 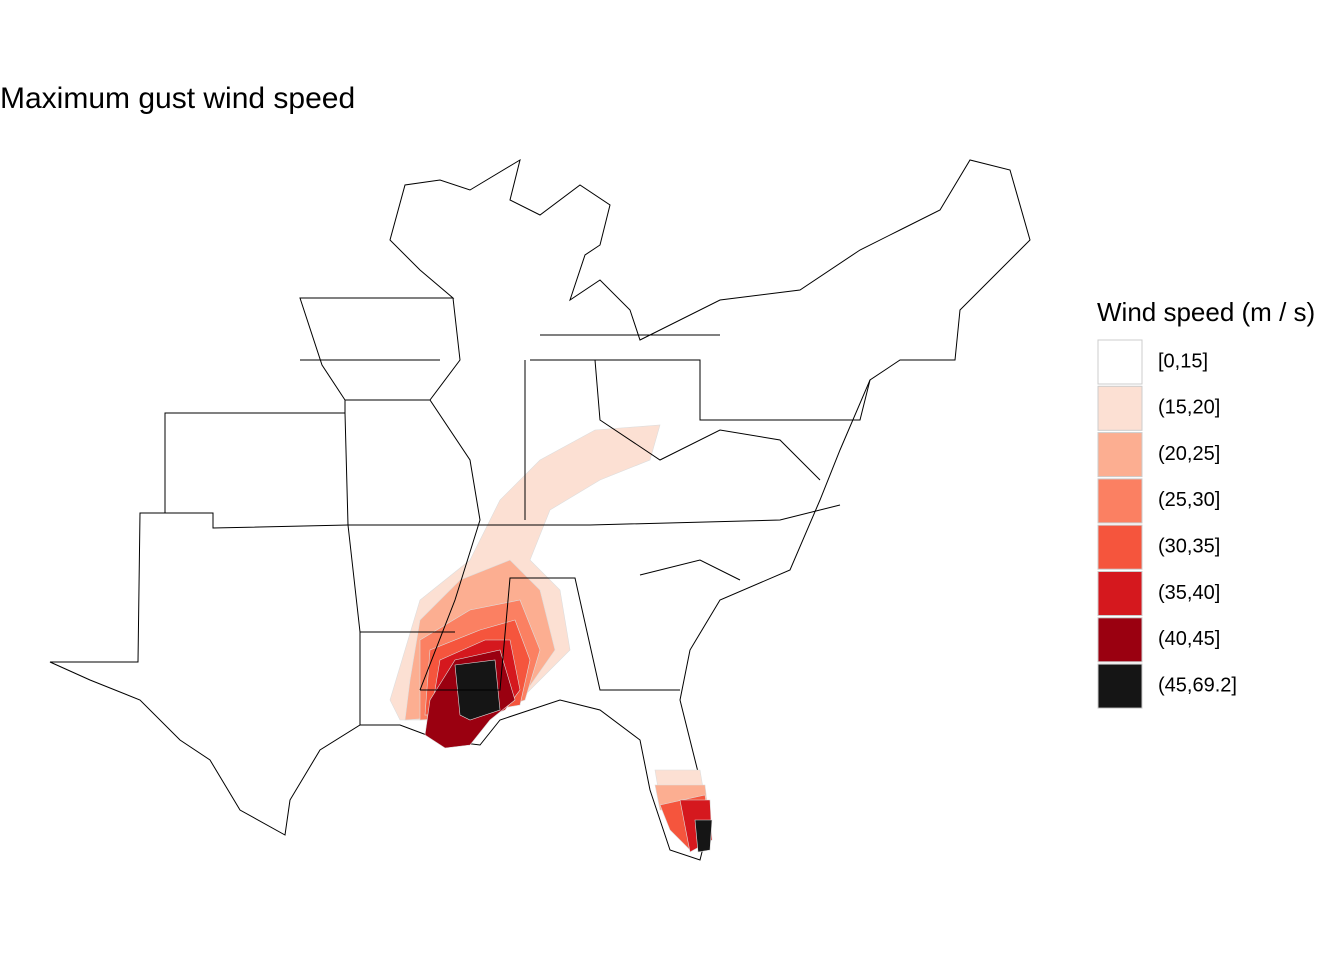 What do you see at coordinates (1197, 685) in the screenshot?
I see `legend-label: (45,69.2]` at bounding box center [1197, 685].